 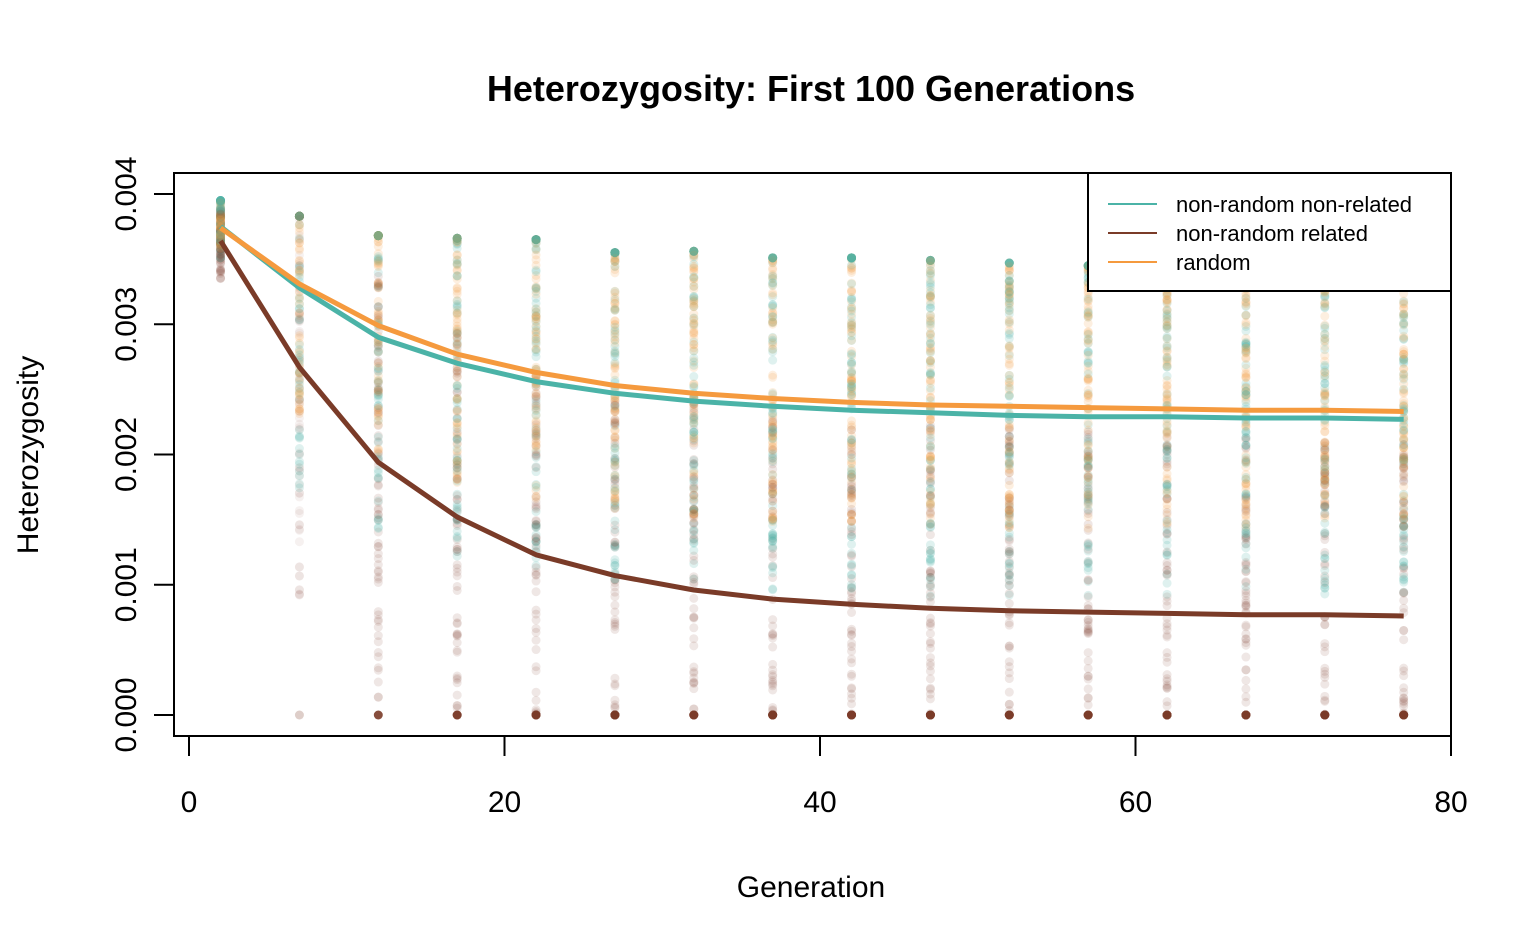 What do you see at coordinates (142, 454) in the screenshot?
I see `y-axis: 0.000 0.001 0.002 0.003 0.004` at bounding box center [142, 454].